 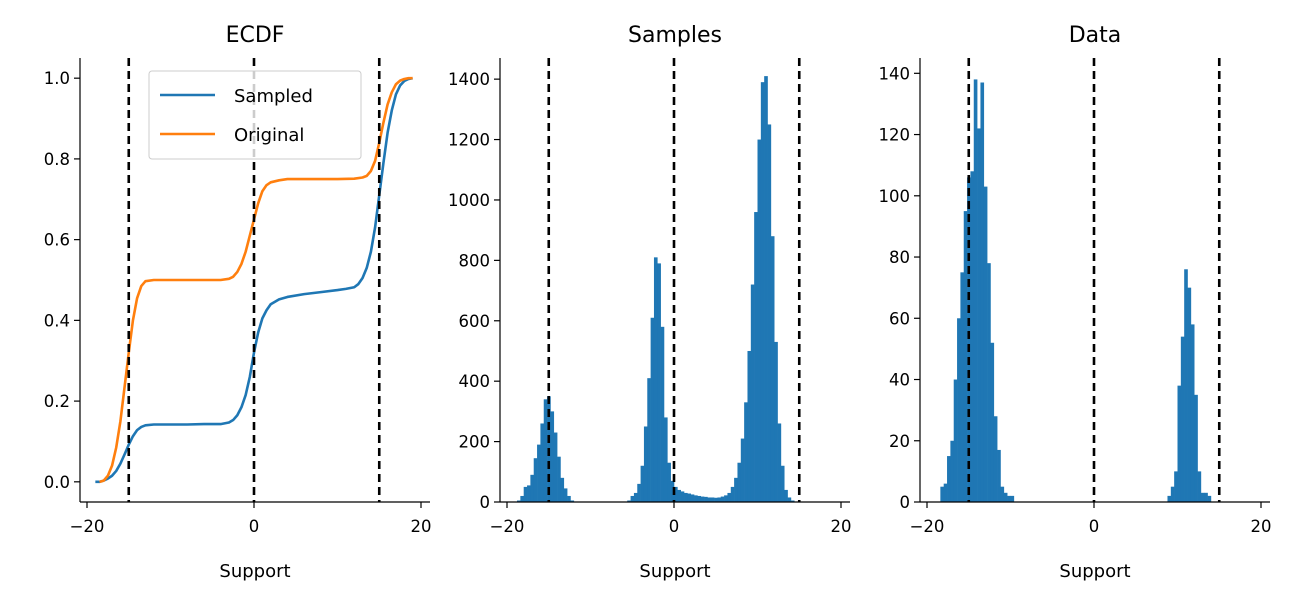 What do you see at coordinates (905, 502) in the screenshot?
I see `y-tick-label: 0` at bounding box center [905, 502].